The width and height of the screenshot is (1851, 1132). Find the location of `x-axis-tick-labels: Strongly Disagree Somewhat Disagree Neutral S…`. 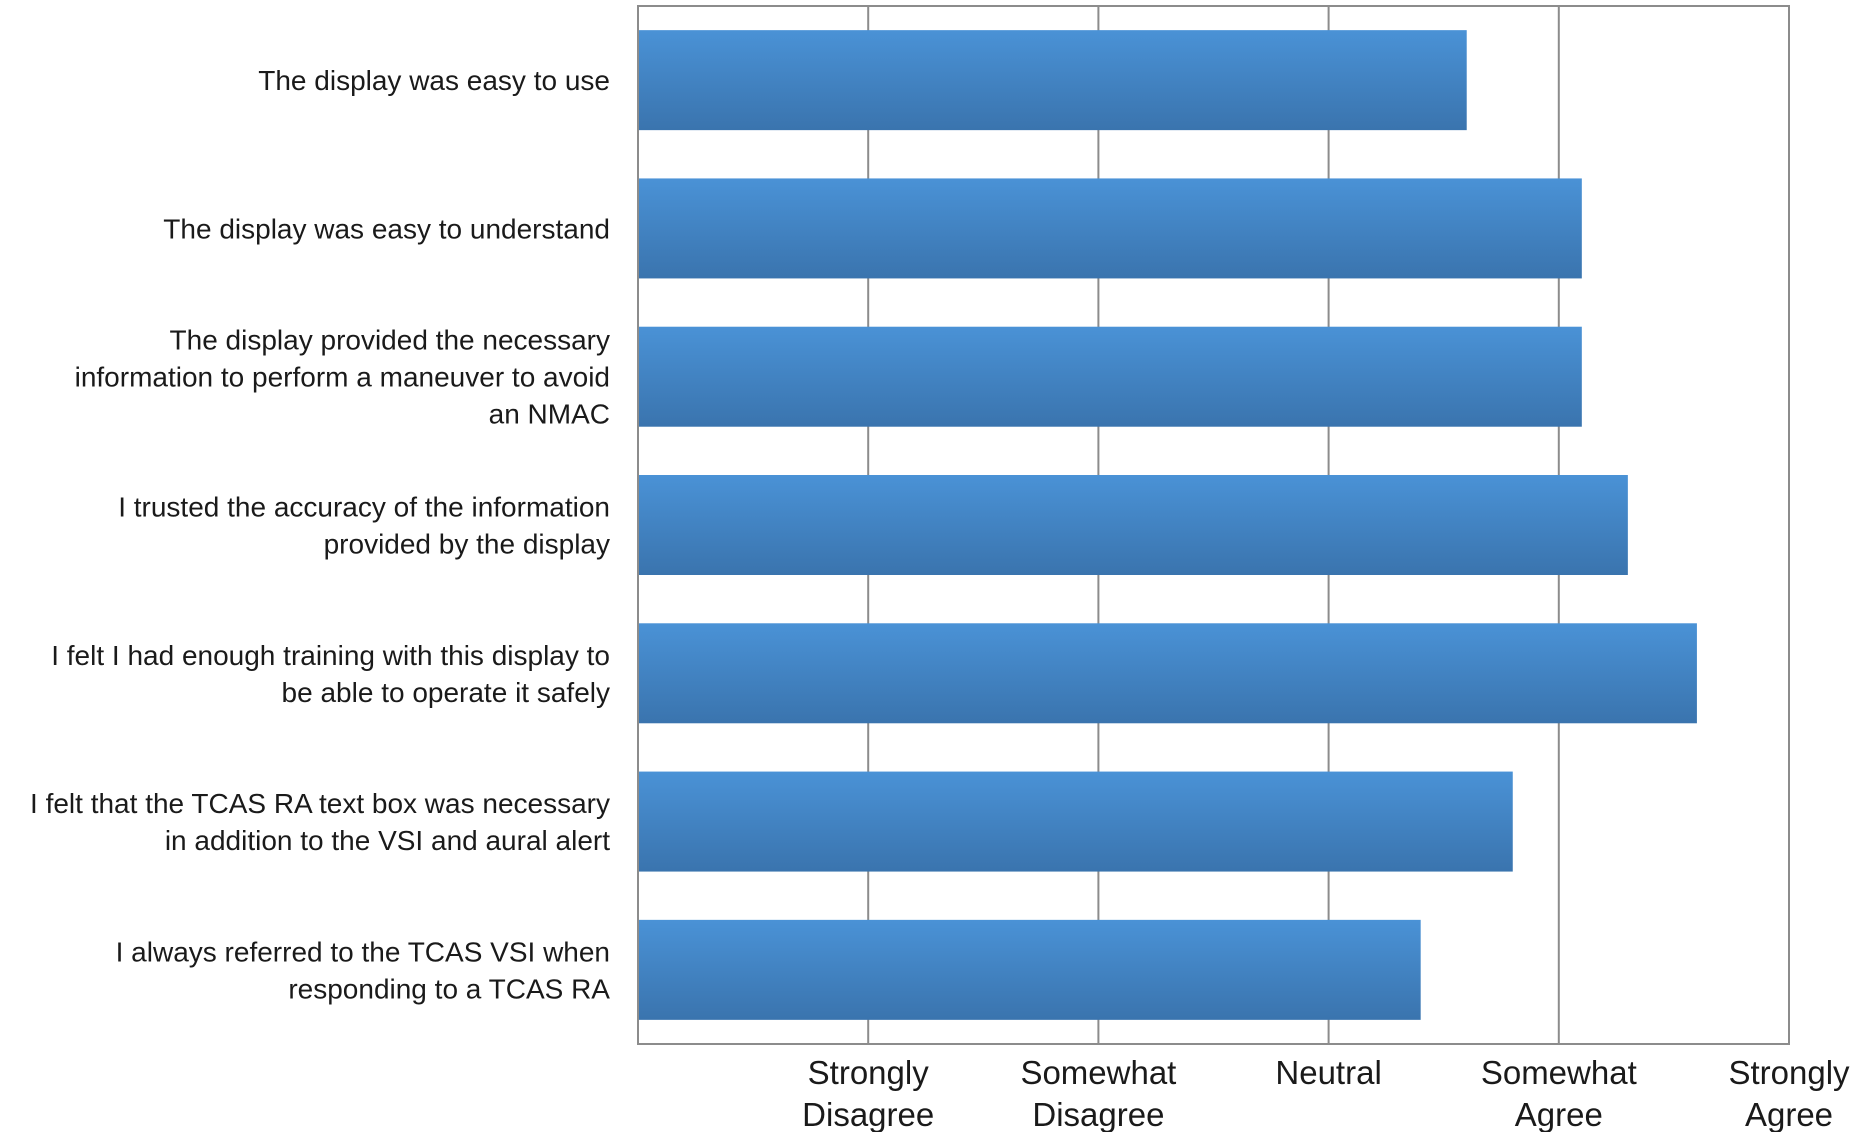

x-axis-tick-labels: Strongly Disagree Somewhat Disagree Neutral S… is located at coordinates (1326, 1093).